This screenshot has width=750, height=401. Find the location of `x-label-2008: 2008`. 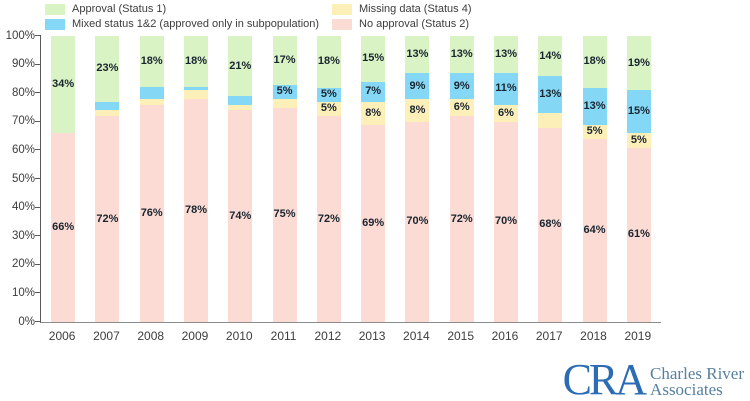

x-label-2008: 2008 is located at coordinates (151, 336).